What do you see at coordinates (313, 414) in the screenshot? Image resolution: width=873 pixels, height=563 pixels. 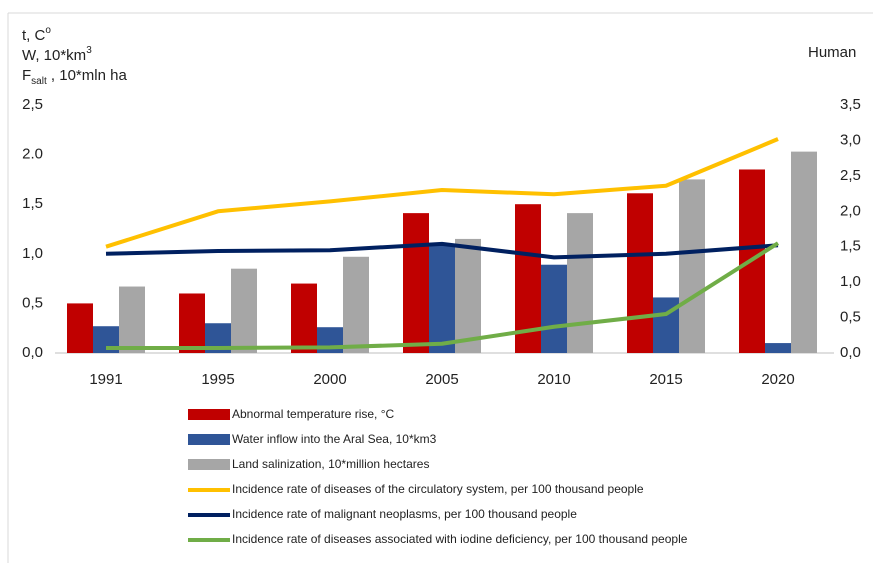 I see `legend-label: Abnormal temperature rise, °C` at bounding box center [313, 414].